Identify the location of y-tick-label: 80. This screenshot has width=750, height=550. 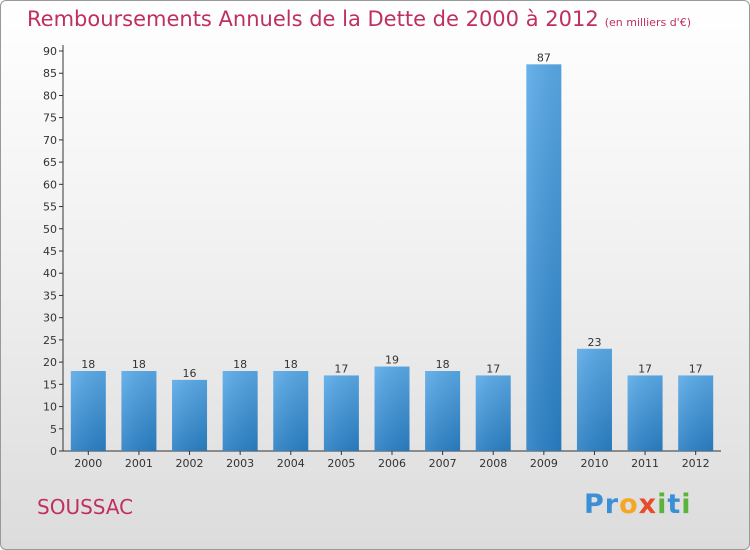
(50, 95).